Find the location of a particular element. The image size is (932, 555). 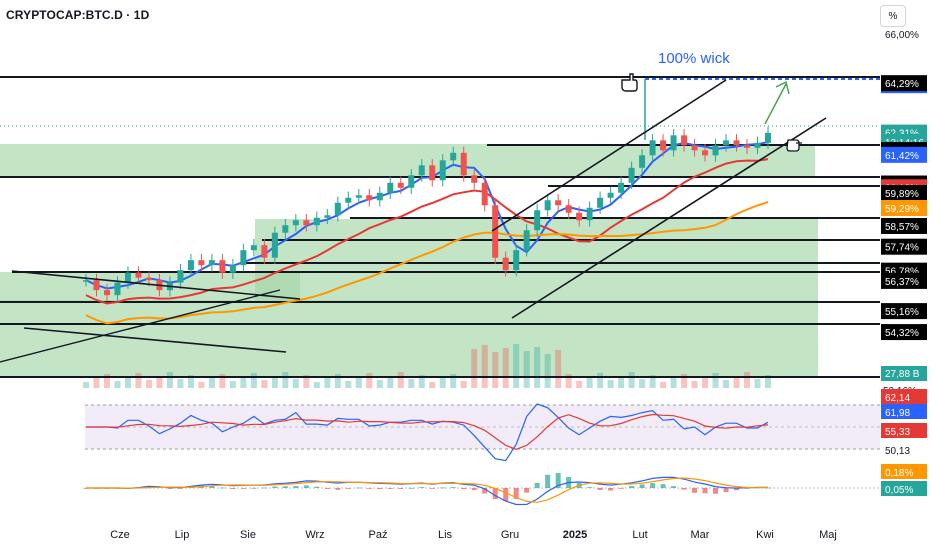

zone-lower is located at coordinates (409, 338).